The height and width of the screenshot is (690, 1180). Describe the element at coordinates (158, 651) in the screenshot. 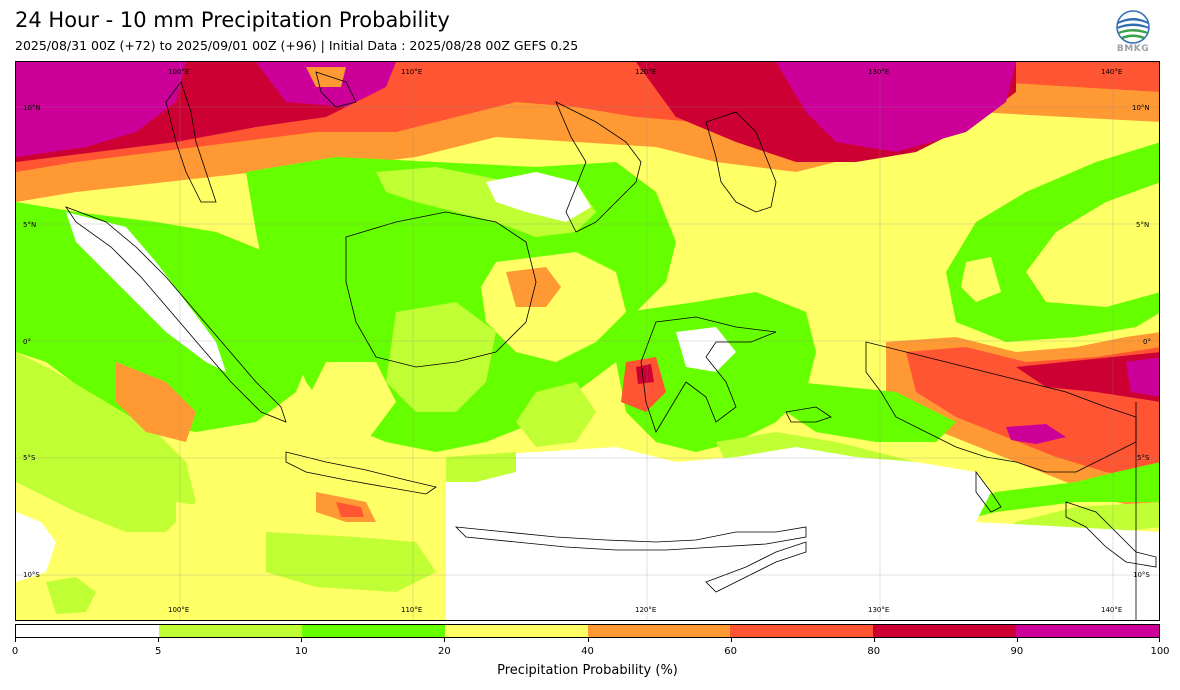

I see `colorbar-tick-label: 5` at that location.